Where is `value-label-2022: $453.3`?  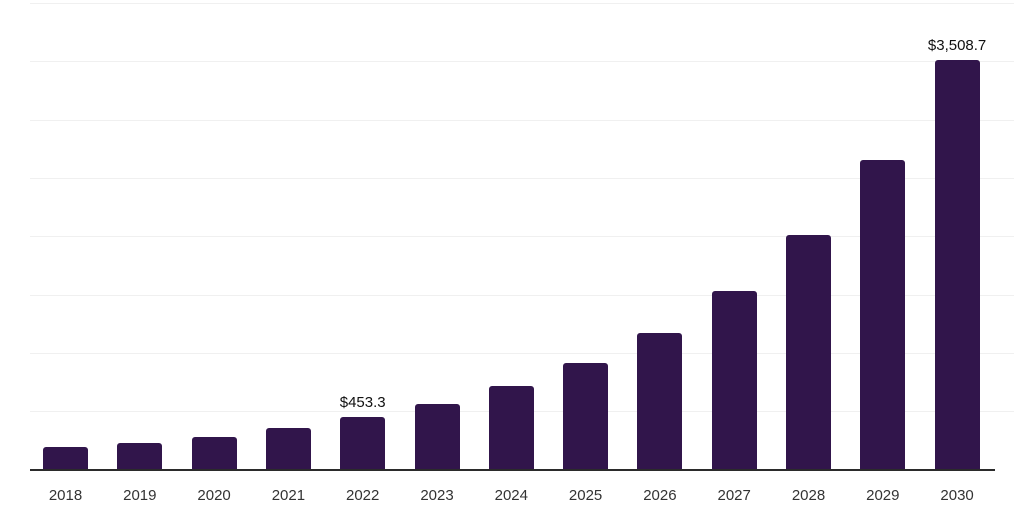 value-label-2022: $453.3 is located at coordinates (362, 402).